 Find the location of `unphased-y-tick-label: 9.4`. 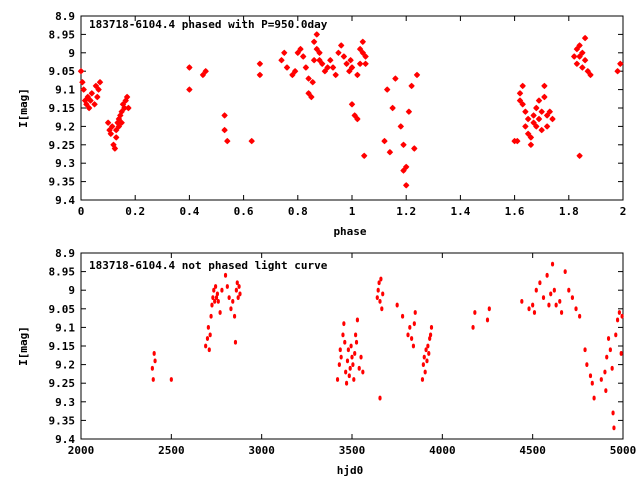

unphased-y-tick-label: 9.4 is located at coordinates (65, 439).